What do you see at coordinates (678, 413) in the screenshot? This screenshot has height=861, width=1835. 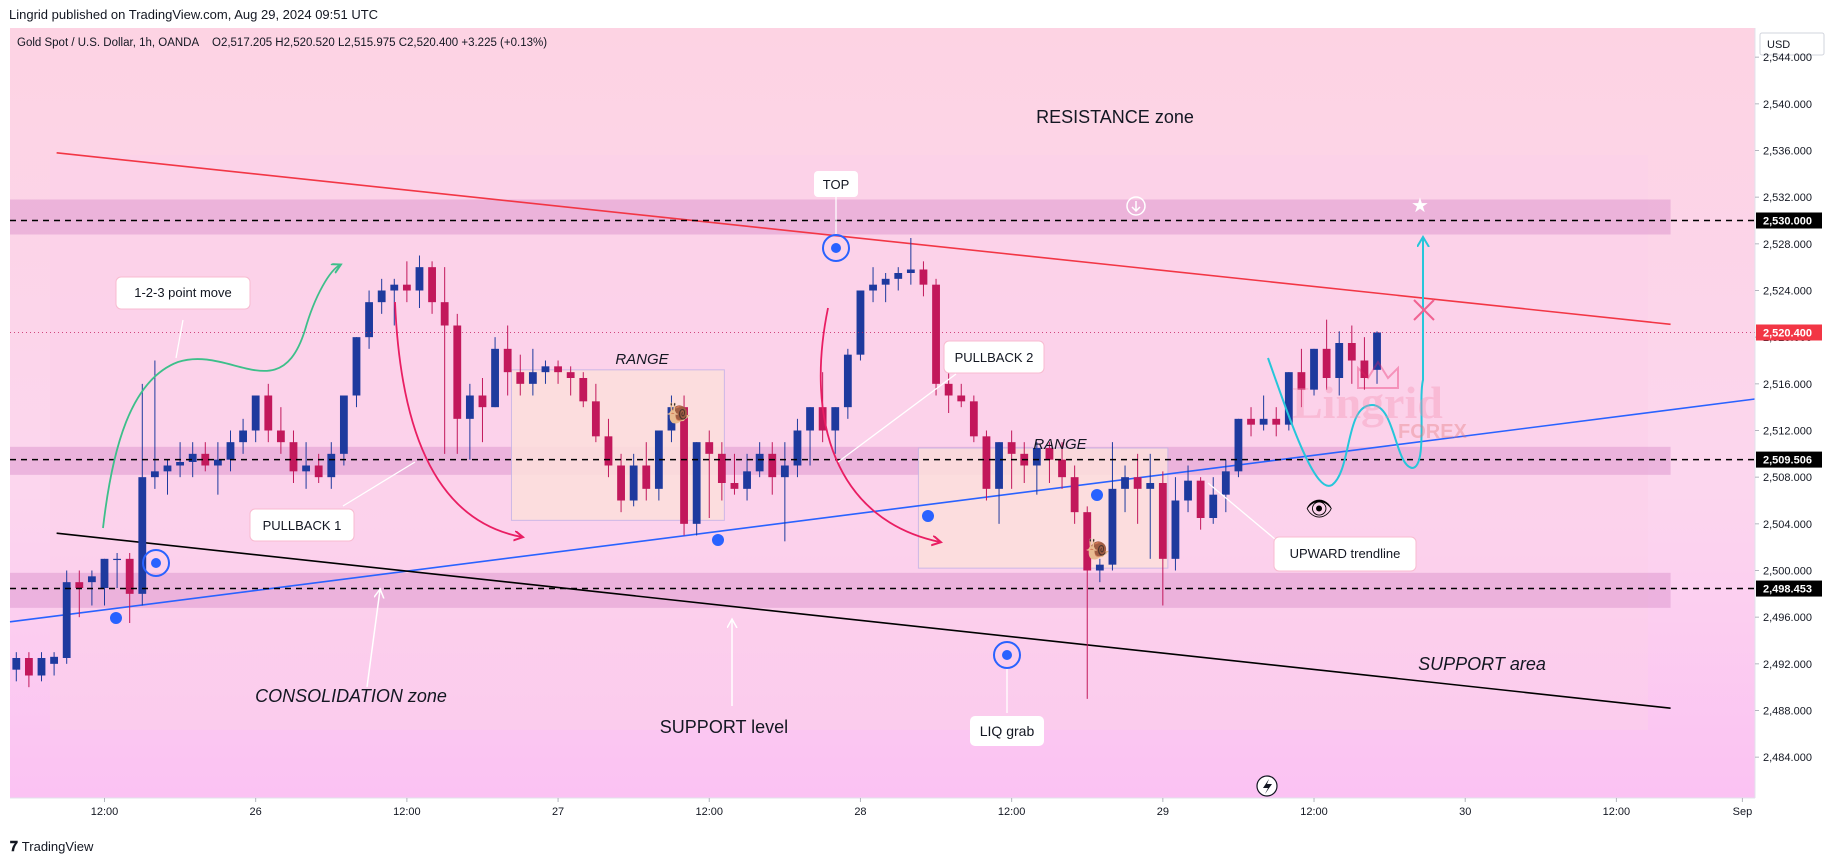 I see `snail-icon-1: 🐌` at bounding box center [678, 413].